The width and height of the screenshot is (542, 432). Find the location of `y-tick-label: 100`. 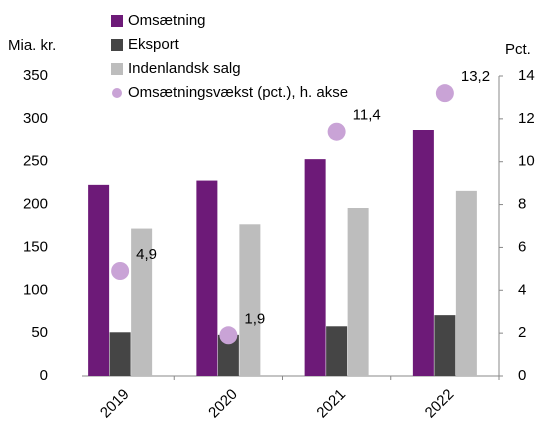

y-tick-label: 100 is located at coordinates (35, 289).